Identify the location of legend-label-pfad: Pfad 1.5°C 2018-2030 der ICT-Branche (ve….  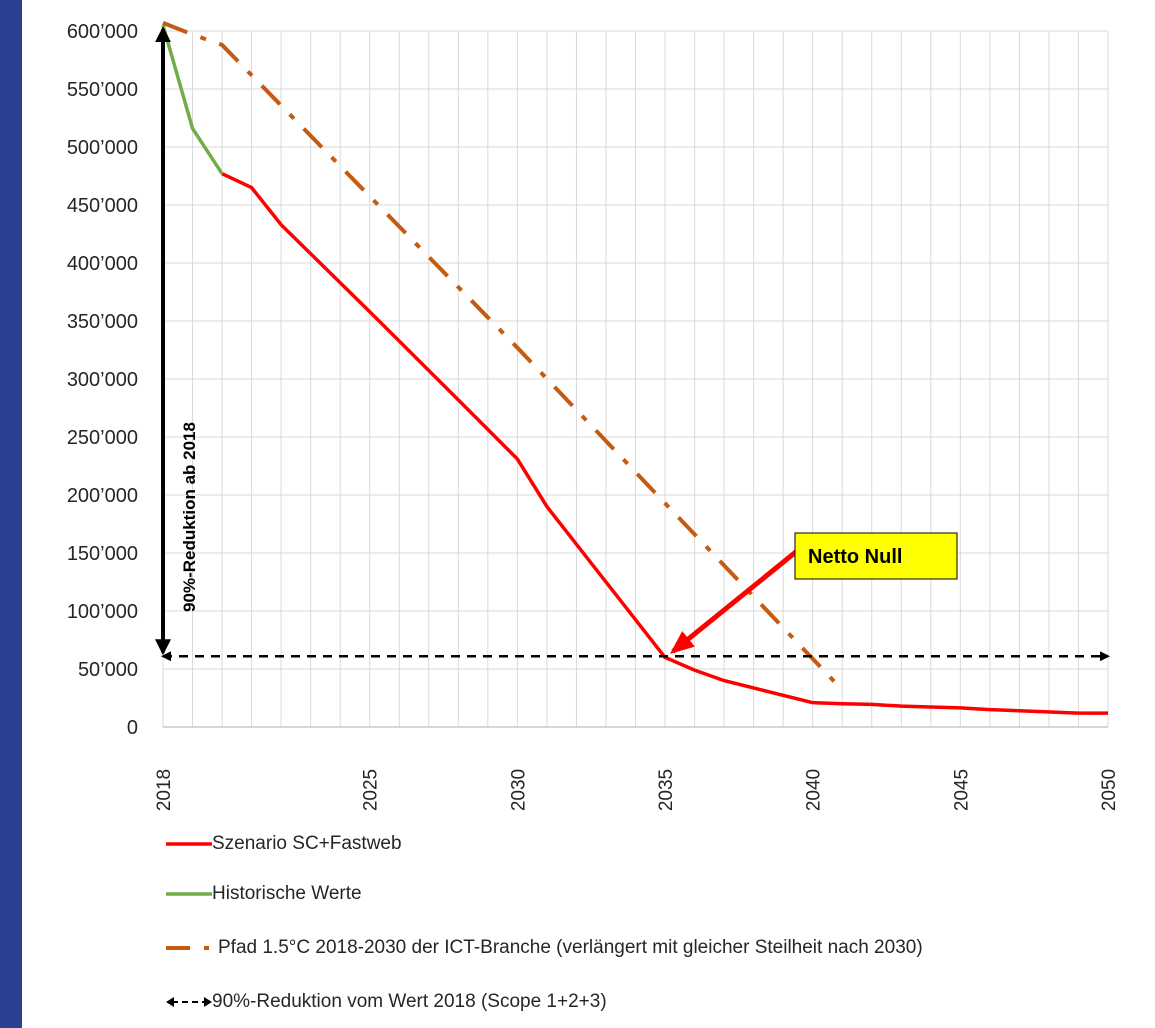
(570, 947).